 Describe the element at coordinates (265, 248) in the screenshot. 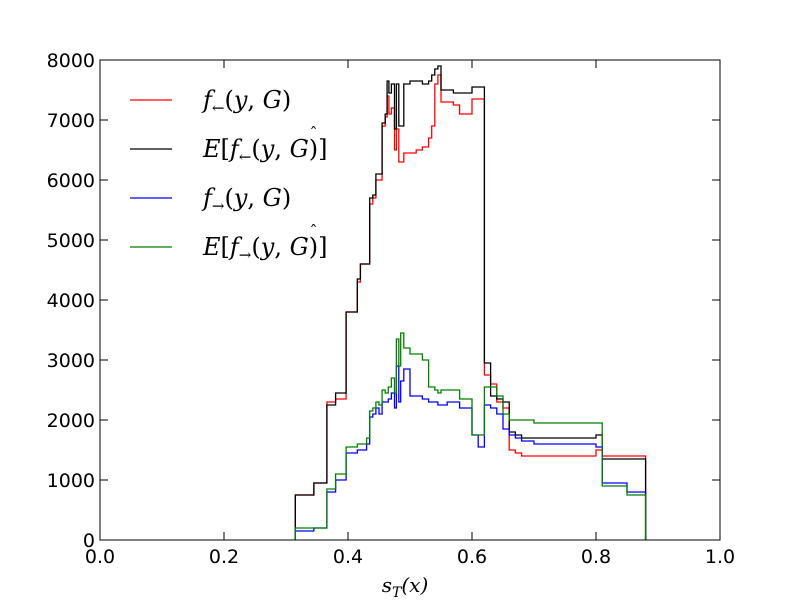

I see `legend-label-4: E[f→(y, G)]` at that location.